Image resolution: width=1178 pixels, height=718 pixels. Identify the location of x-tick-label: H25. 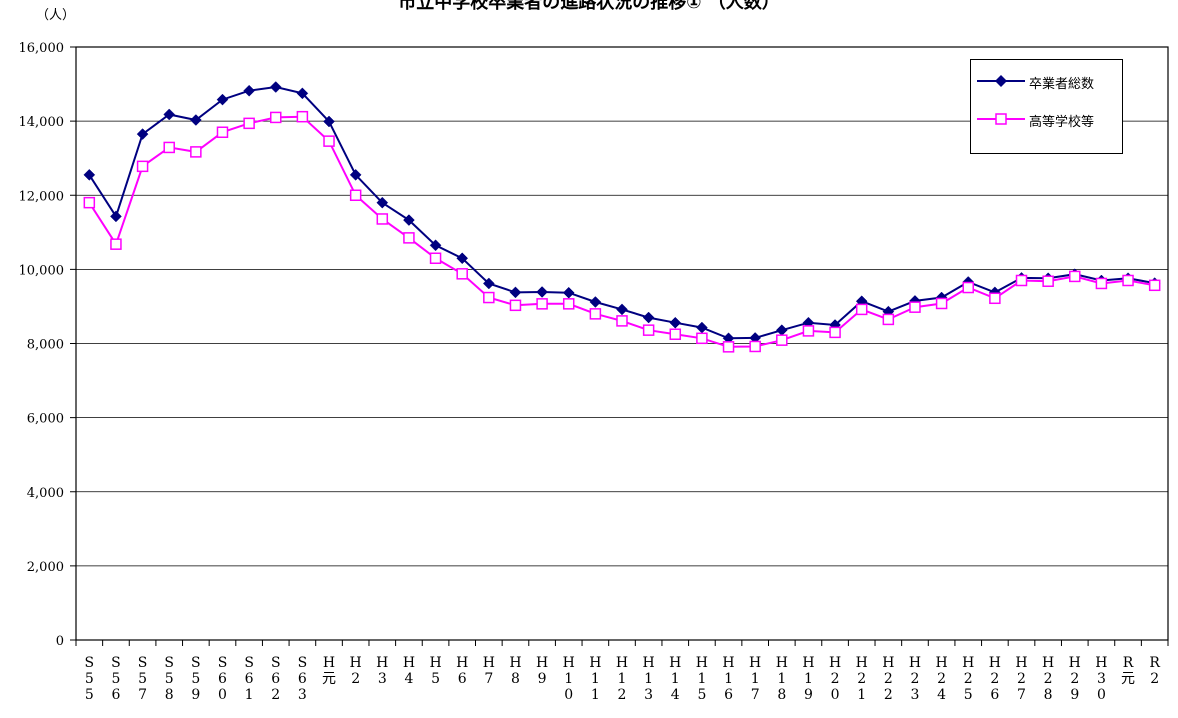
(968, 679).